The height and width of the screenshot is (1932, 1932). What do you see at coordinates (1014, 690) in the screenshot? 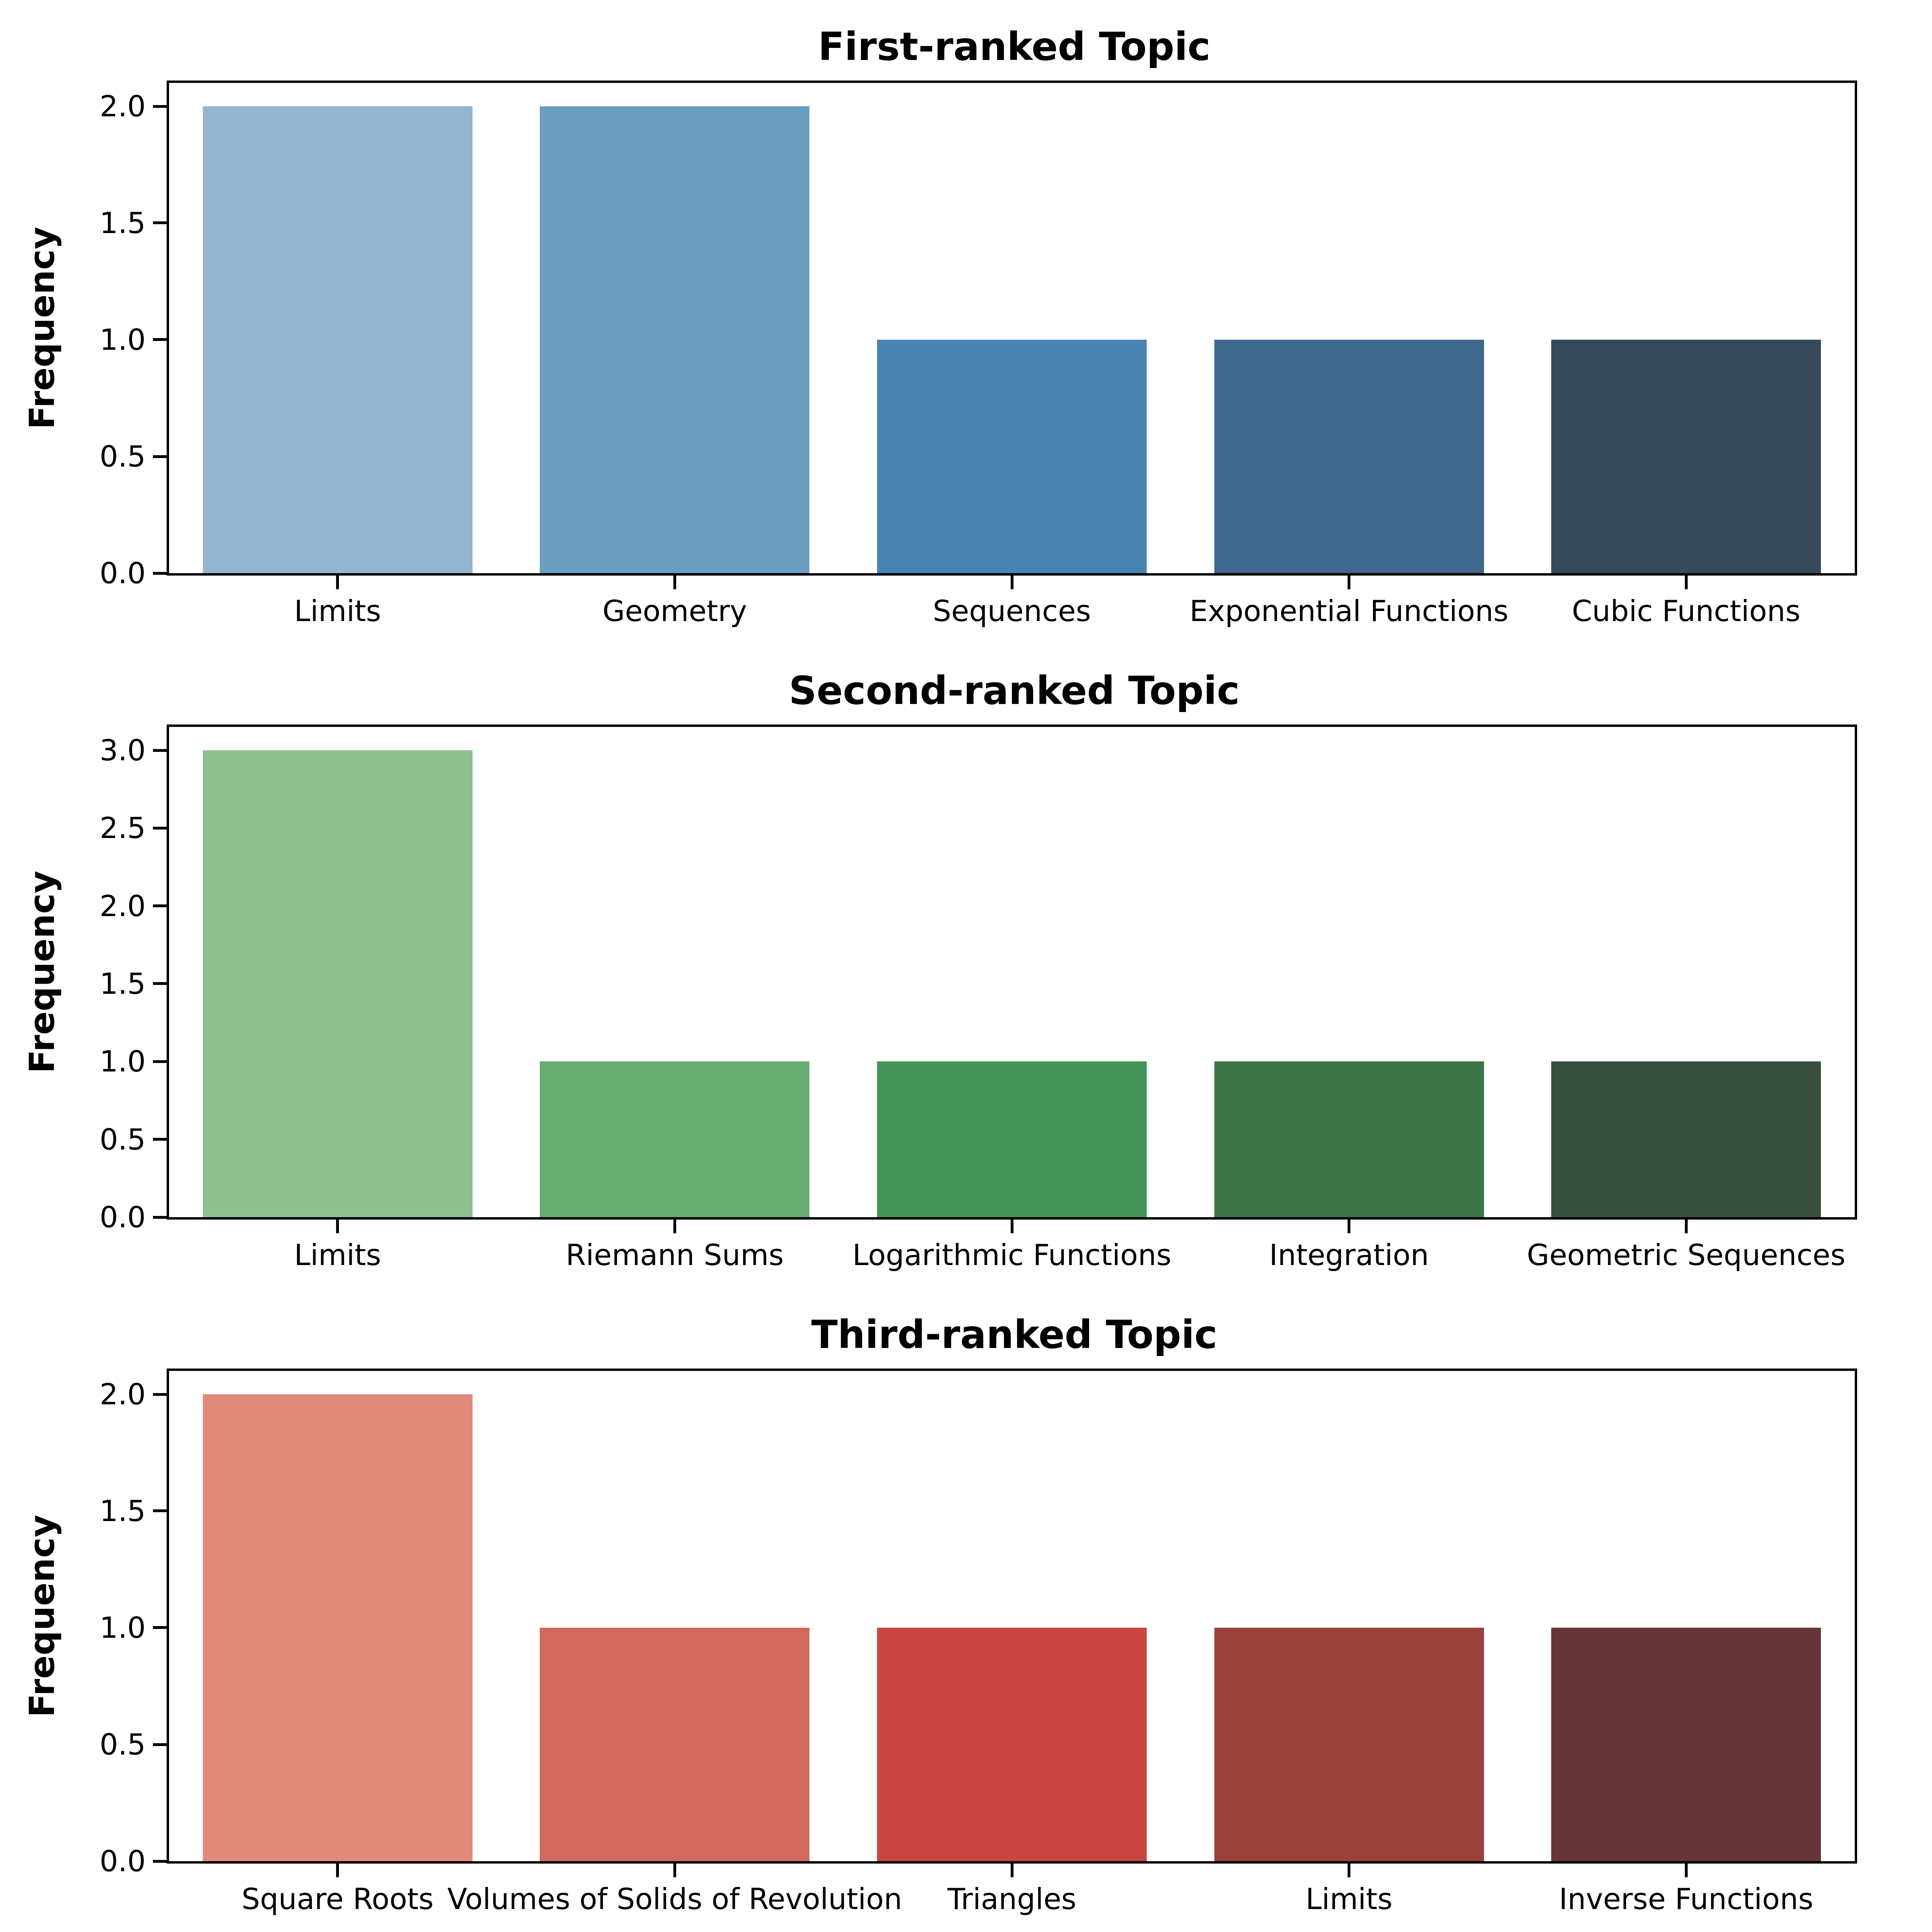
I see `chart-title: Second-ranked Topic` at bounding box center [1014, 690].